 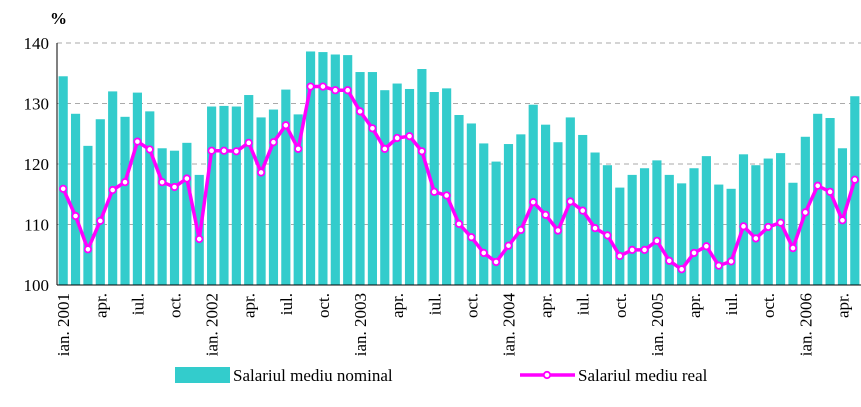 I want to click on legend-swatch, so click(x=202, y=375).